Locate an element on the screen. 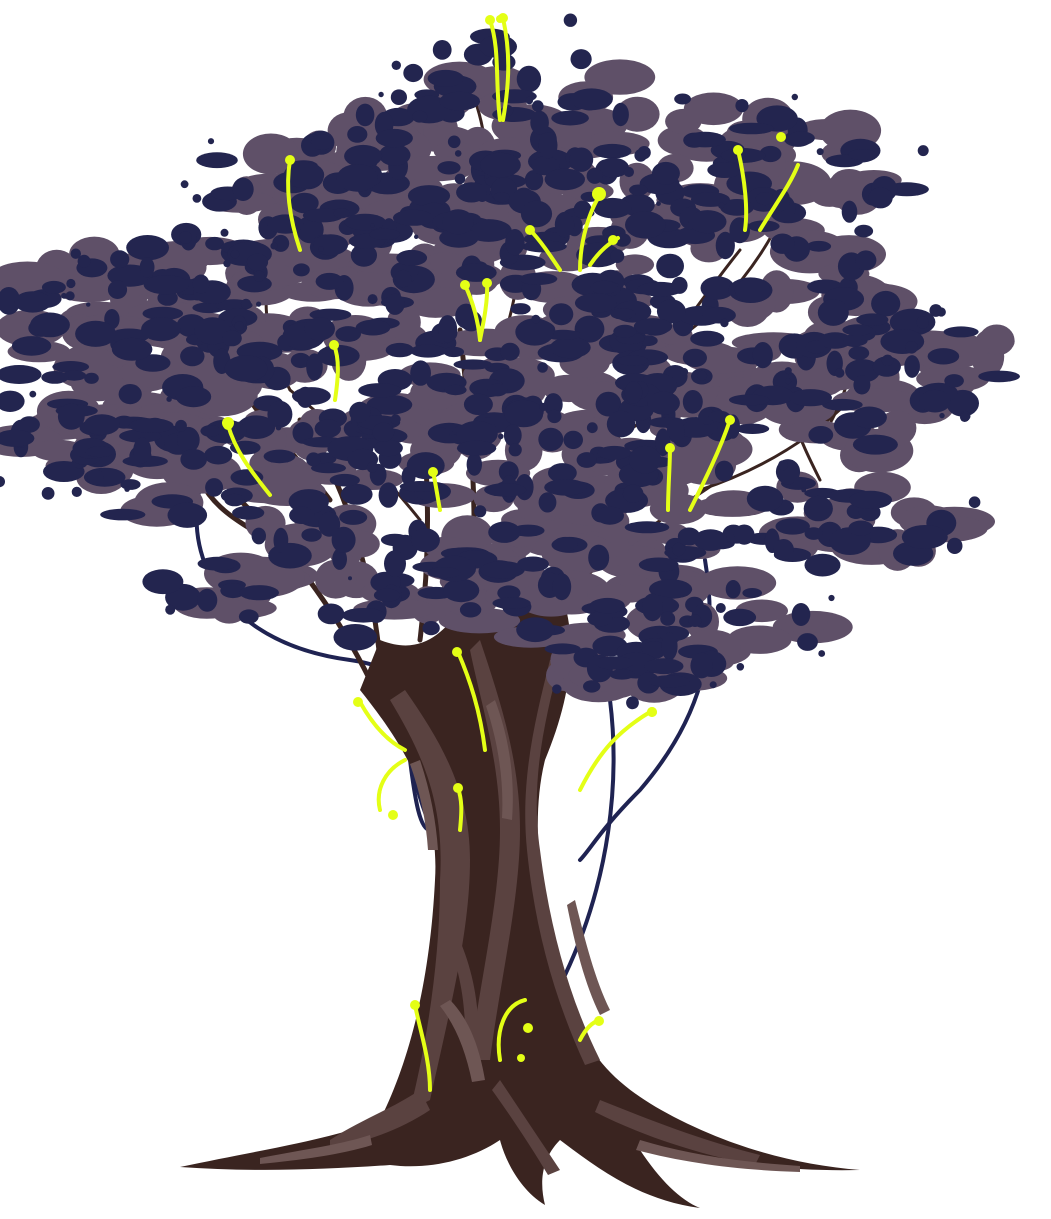 The height and width of the screenshot is (1219, 1051). vine is located at coordinates (589, 837).